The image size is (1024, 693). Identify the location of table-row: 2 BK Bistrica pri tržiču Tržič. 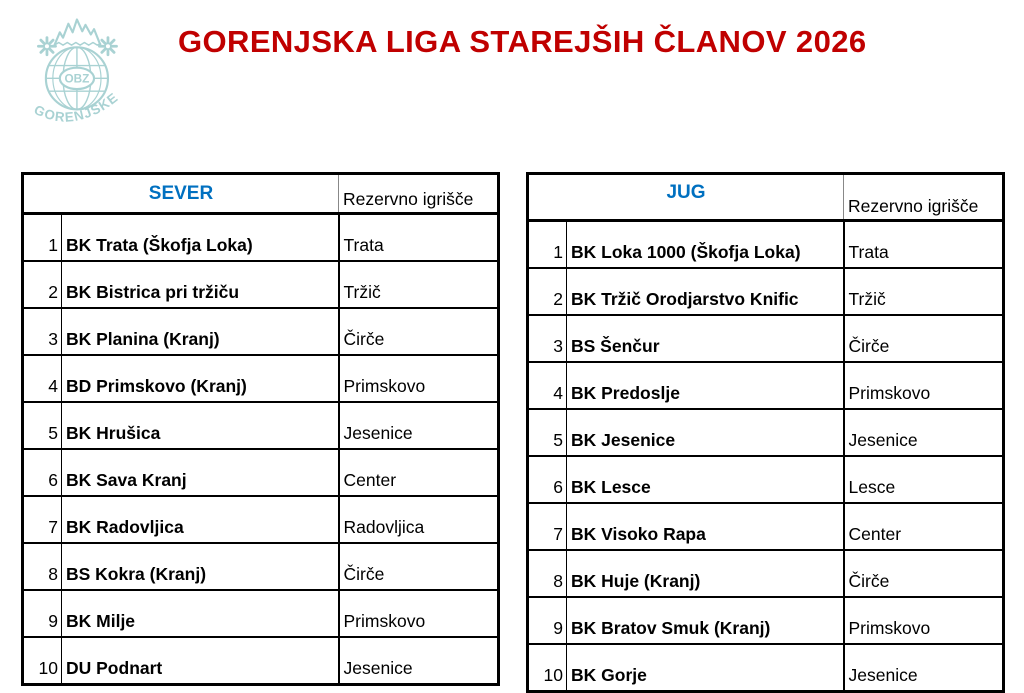
(260, 284).